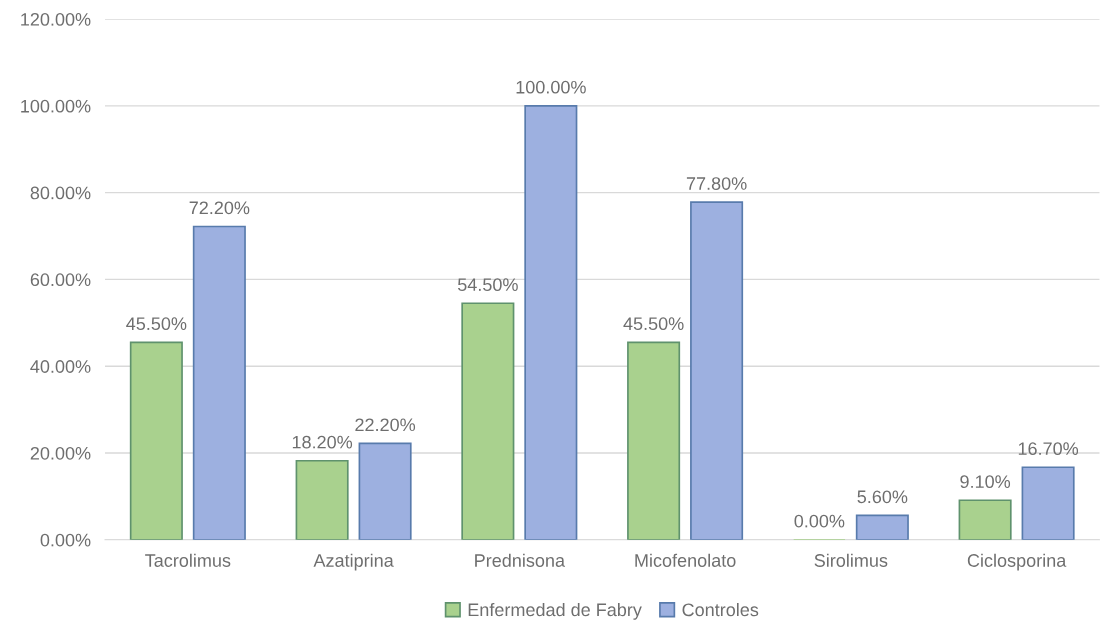 The width and height of the screenshot is (1105, 635). What do you see at coordinates (60, 193) in the screenshot?
I see `y-tick-label: 80.00%` at bounding box center [60, 193].